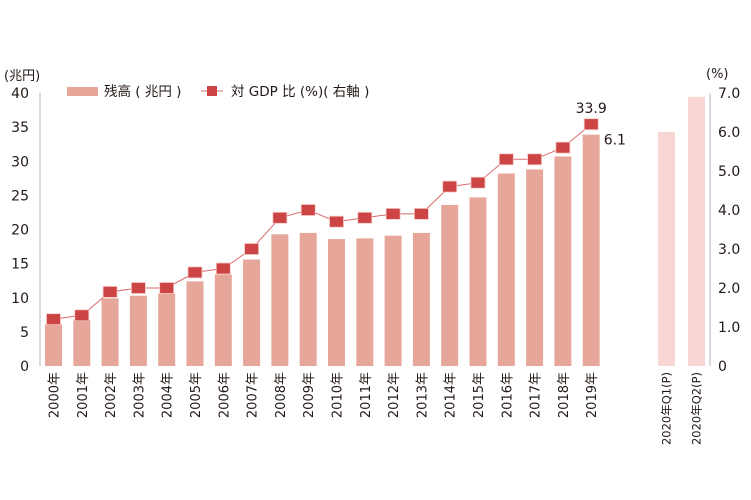 Image resolution: width=751 pixels, height=500 pixels. I want to click on x-tick-label: 2019年, so click(592, 395).